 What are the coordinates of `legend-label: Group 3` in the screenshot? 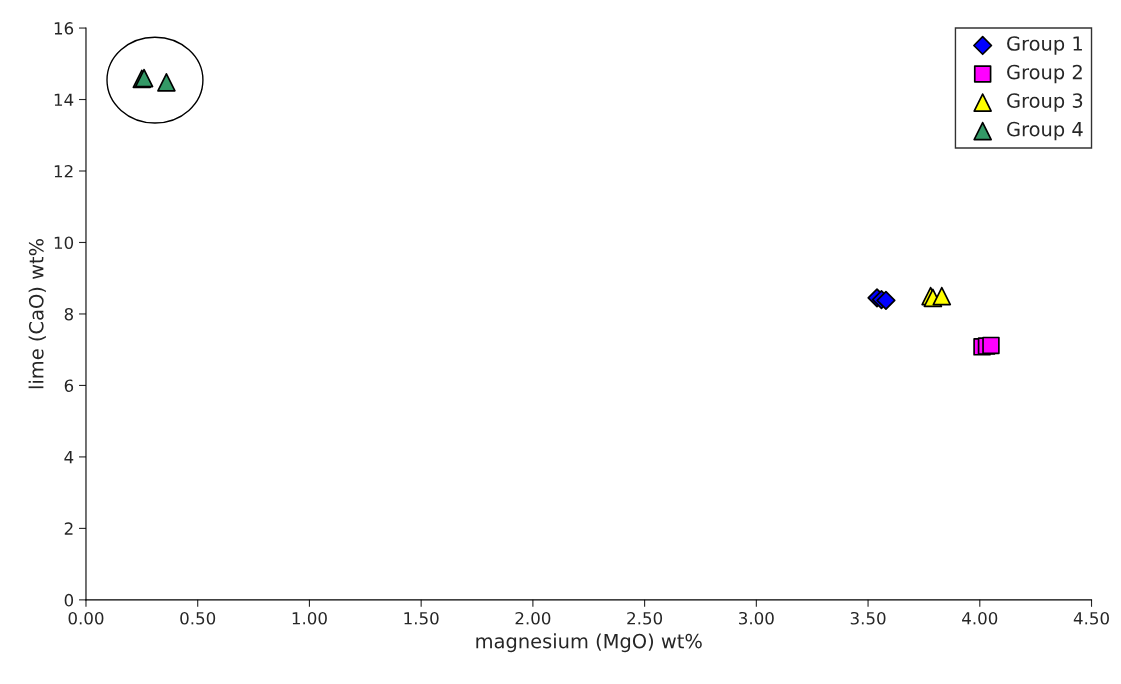 It's located at (1045, 102).